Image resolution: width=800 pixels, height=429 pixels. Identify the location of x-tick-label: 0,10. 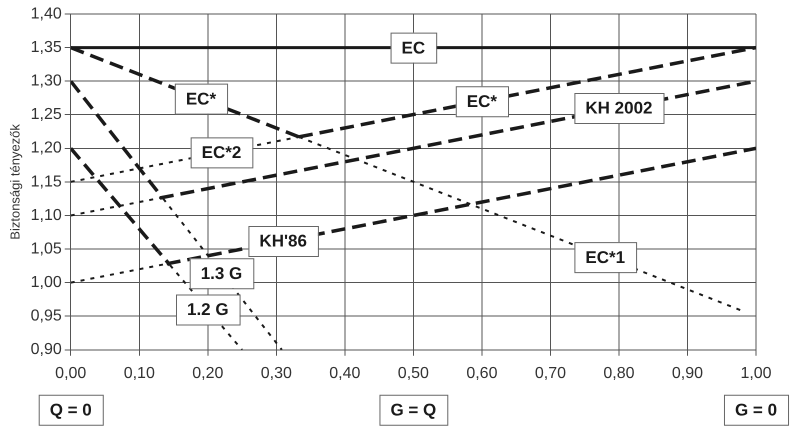
(139, 373).